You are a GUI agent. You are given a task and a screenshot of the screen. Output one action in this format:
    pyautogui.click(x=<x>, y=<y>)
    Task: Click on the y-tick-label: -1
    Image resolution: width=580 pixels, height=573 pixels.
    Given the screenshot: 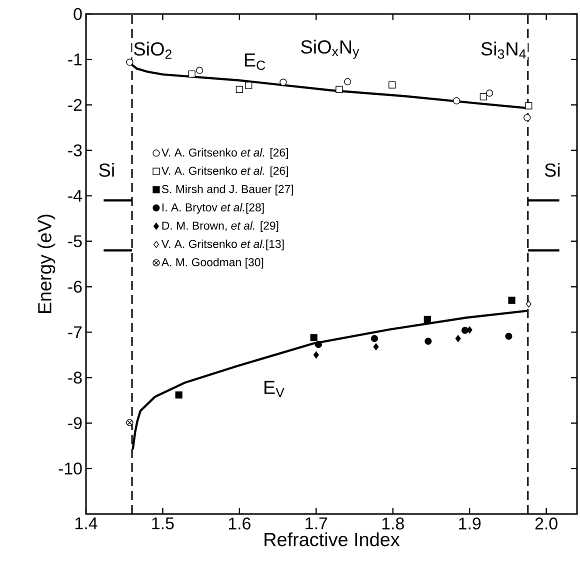 What is the action you would take?
    pyautogui.click(x=75, y=60)
    